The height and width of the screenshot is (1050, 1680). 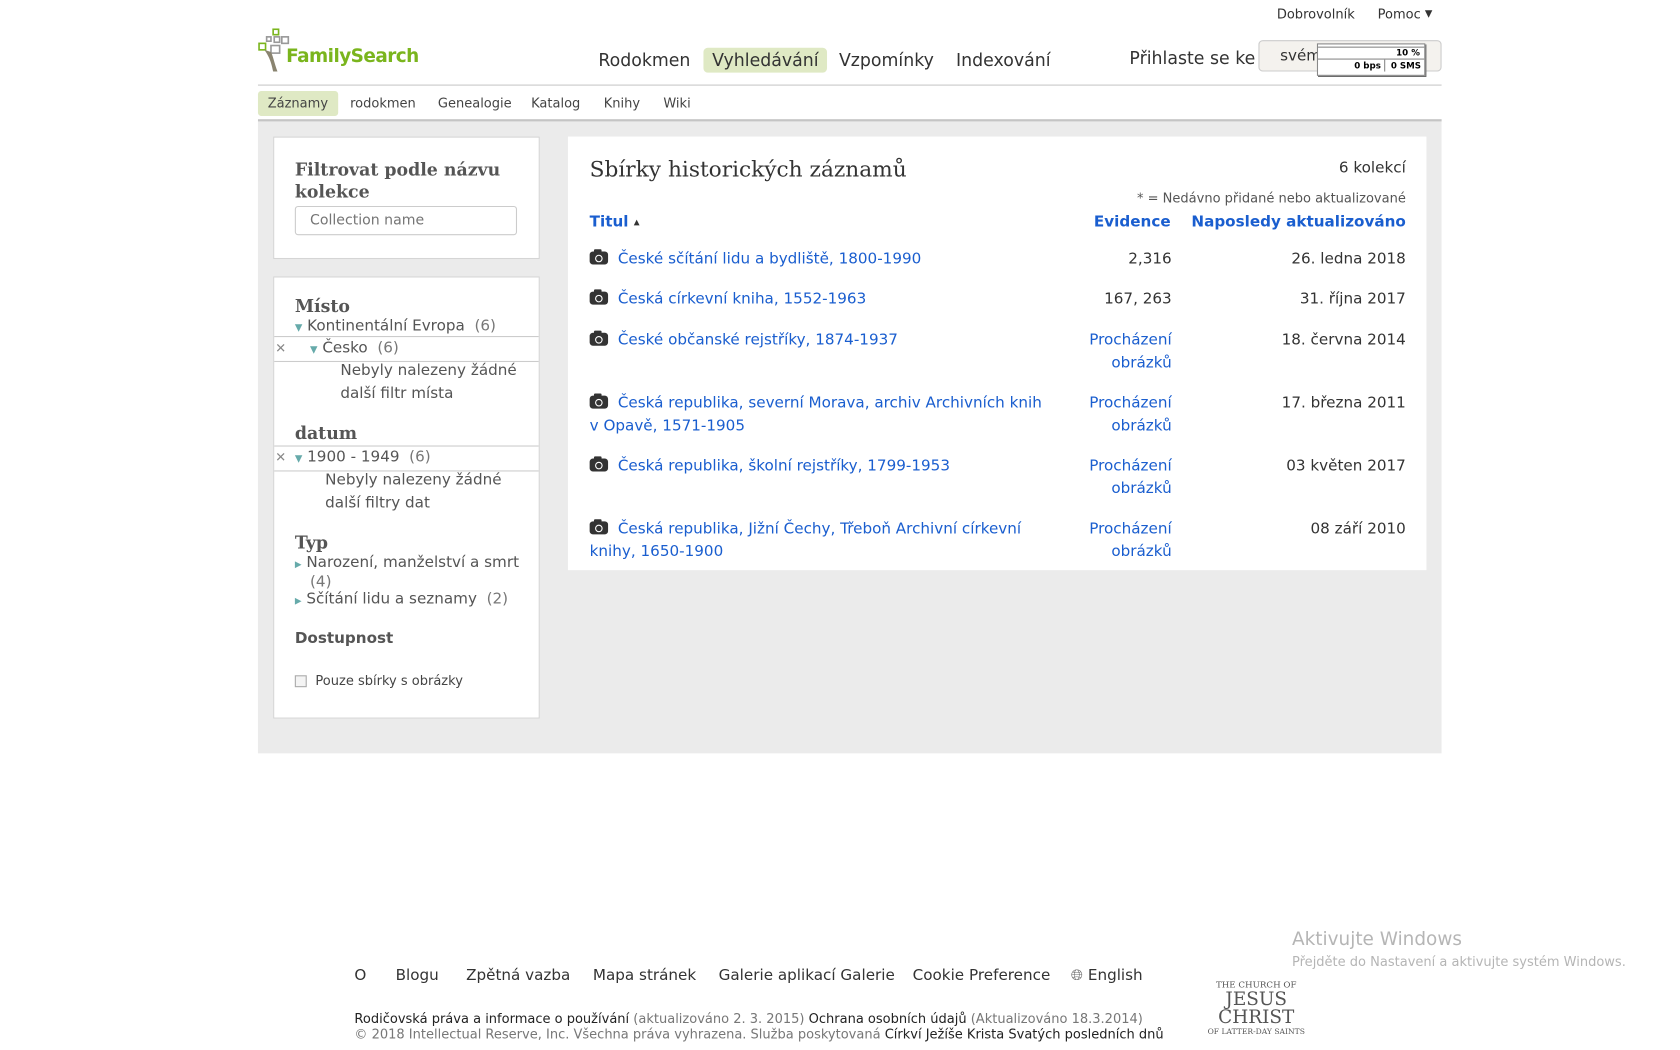 What do you see at coordinates (806, 975) in the screenshot?
I see `footer-link-app-gallery: Galerie aplikací Galerie` at bounding box center [806, 975].